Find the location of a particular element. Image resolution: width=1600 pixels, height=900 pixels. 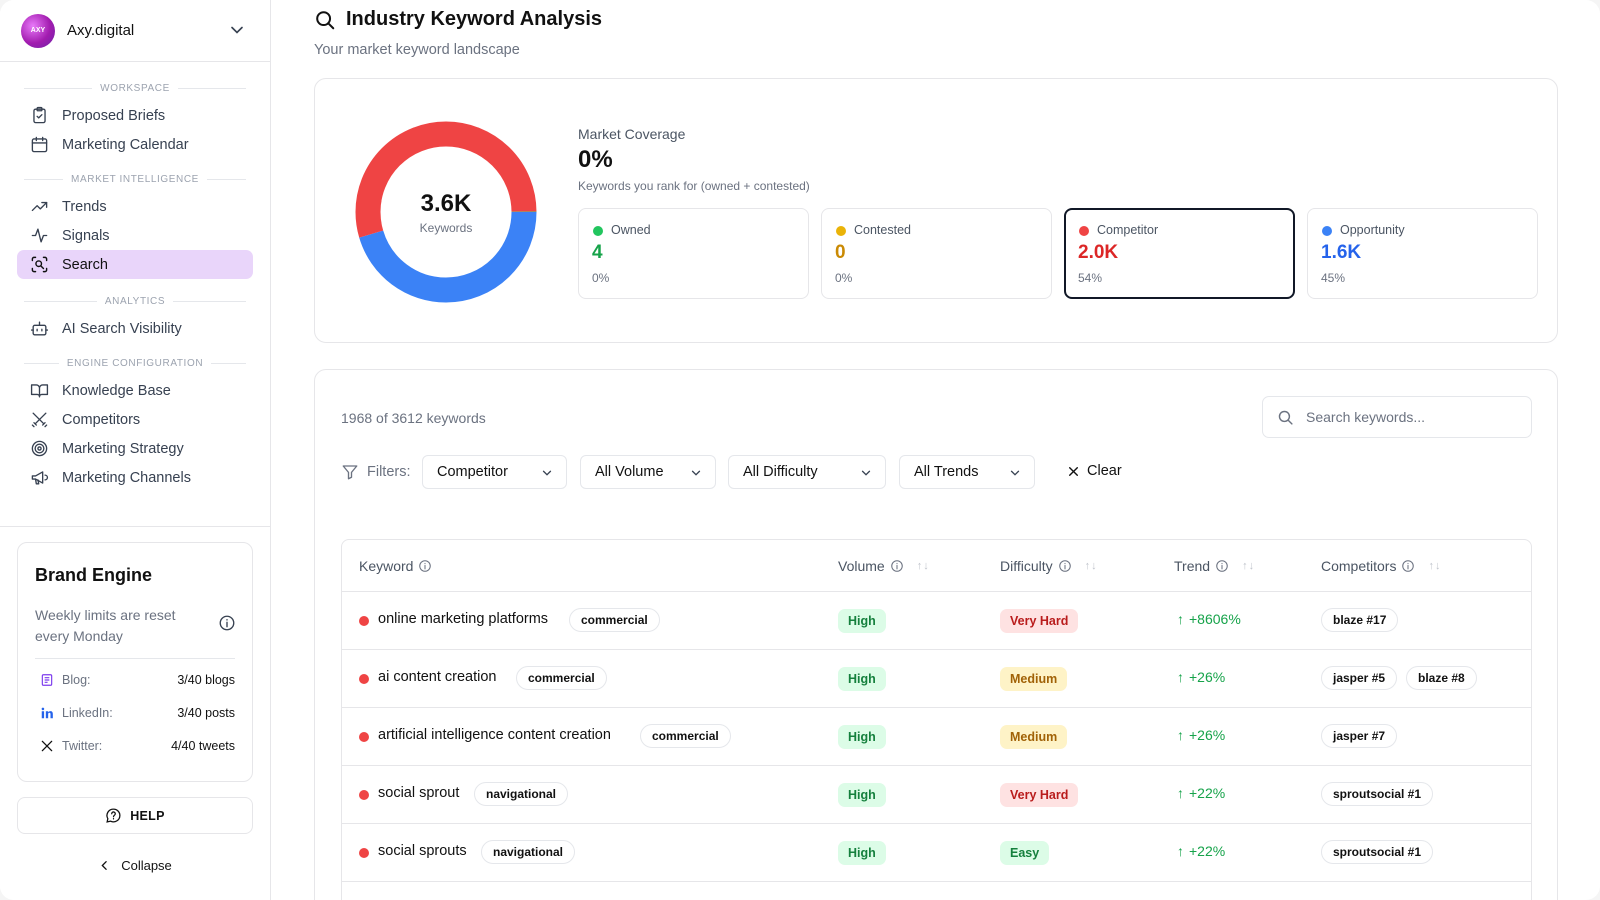

limit-value: 4/40 tweets is located at coordinates (203, 746).